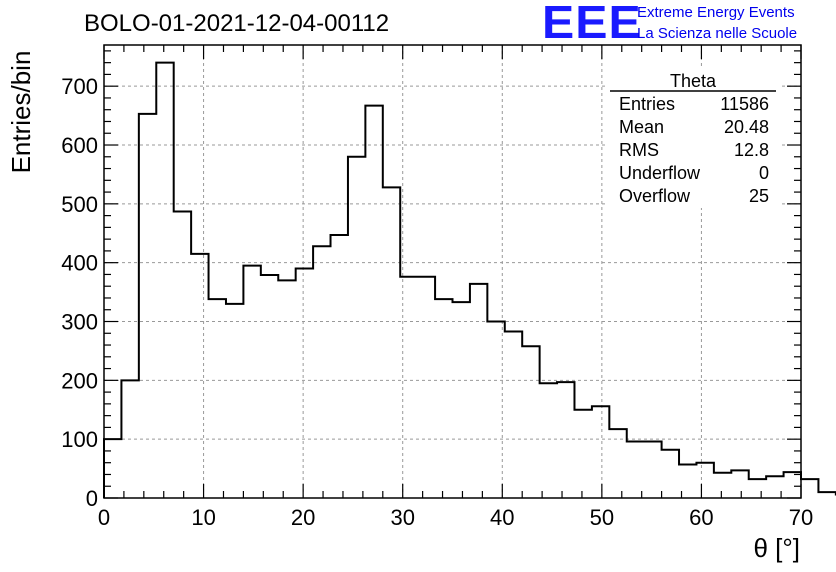 Image resolution: width=836 pixels, height=572 pixels. What do you see at coordinates (79, 263) in the screenshot?
I see `y-tick-label: 400` at bounding box center [79, 263].